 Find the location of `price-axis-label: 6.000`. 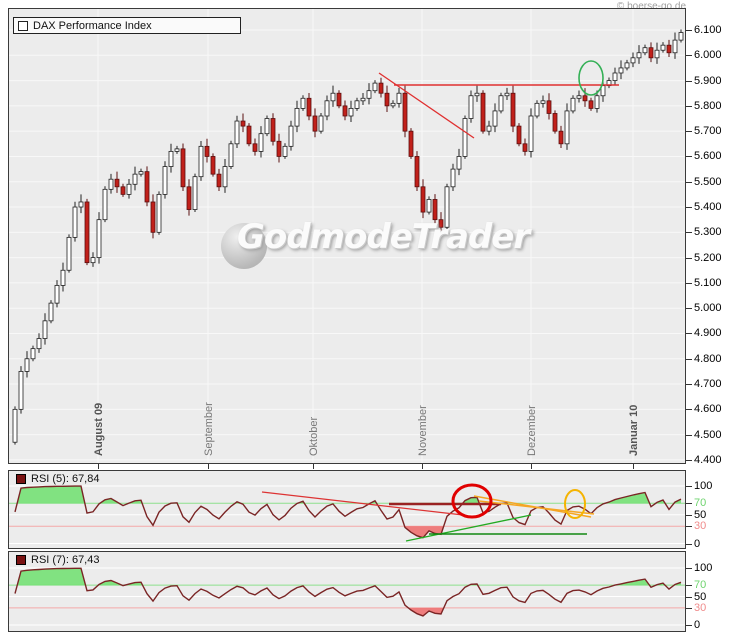

price-axis-label: 6.000 is located at coordinates (708, 55).